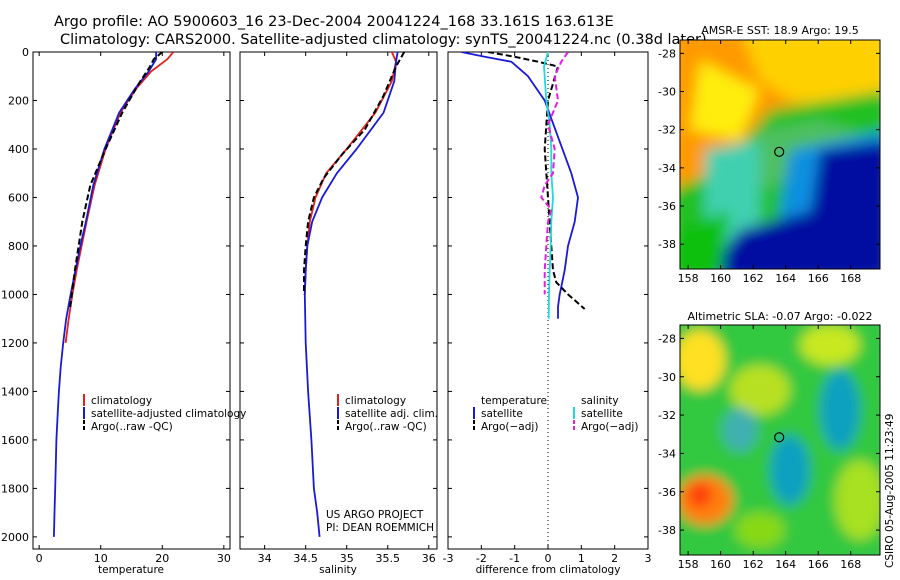 This screenshot has height=580, width=900. Describe the element at coordinates (162, 558) in the screenshot. I see `x-tick-label: 20` at that location.